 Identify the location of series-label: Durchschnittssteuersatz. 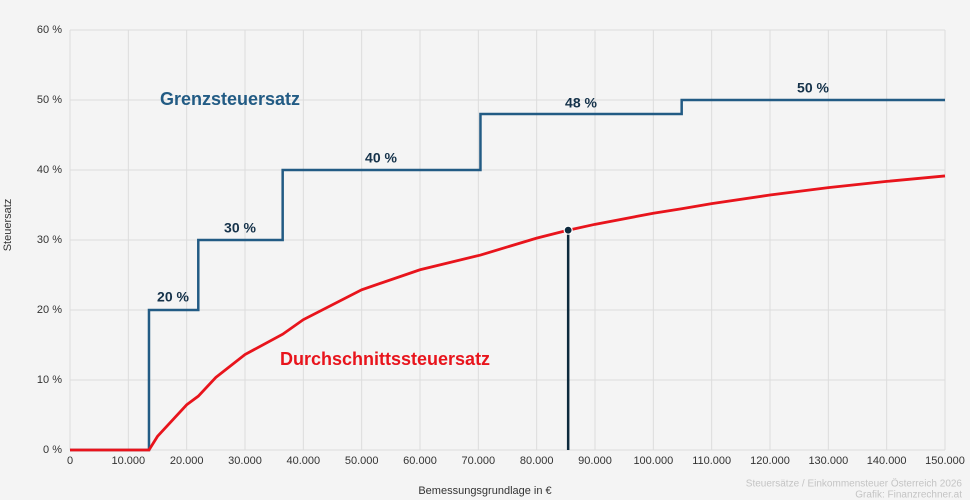
(385, 359).